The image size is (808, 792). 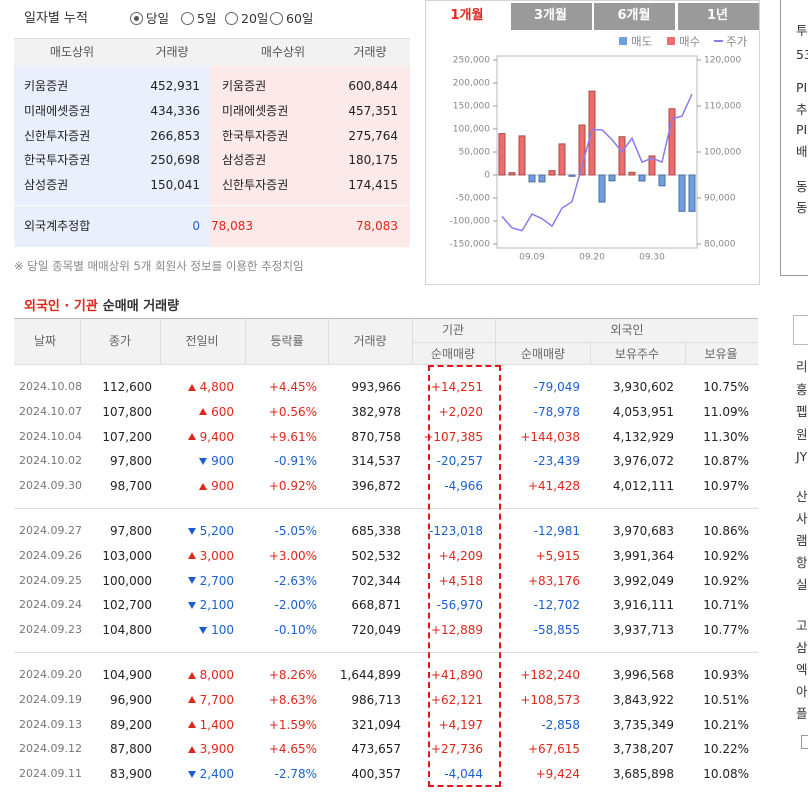 I want to click on chart-tab-label: 6개월, so click(x=634, y=15).